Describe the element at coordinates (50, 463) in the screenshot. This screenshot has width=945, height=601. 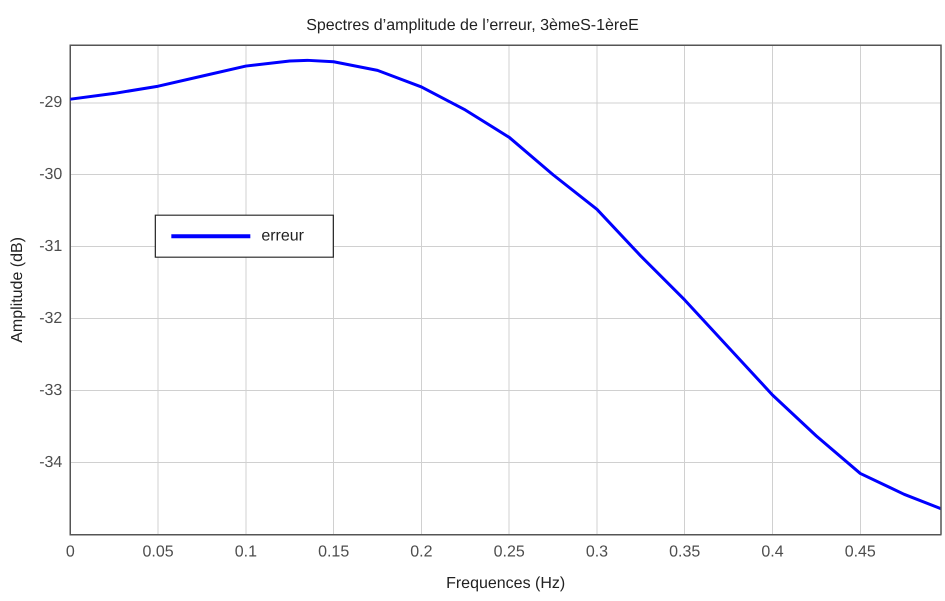
I see `y-tick-label: -34` at that location.